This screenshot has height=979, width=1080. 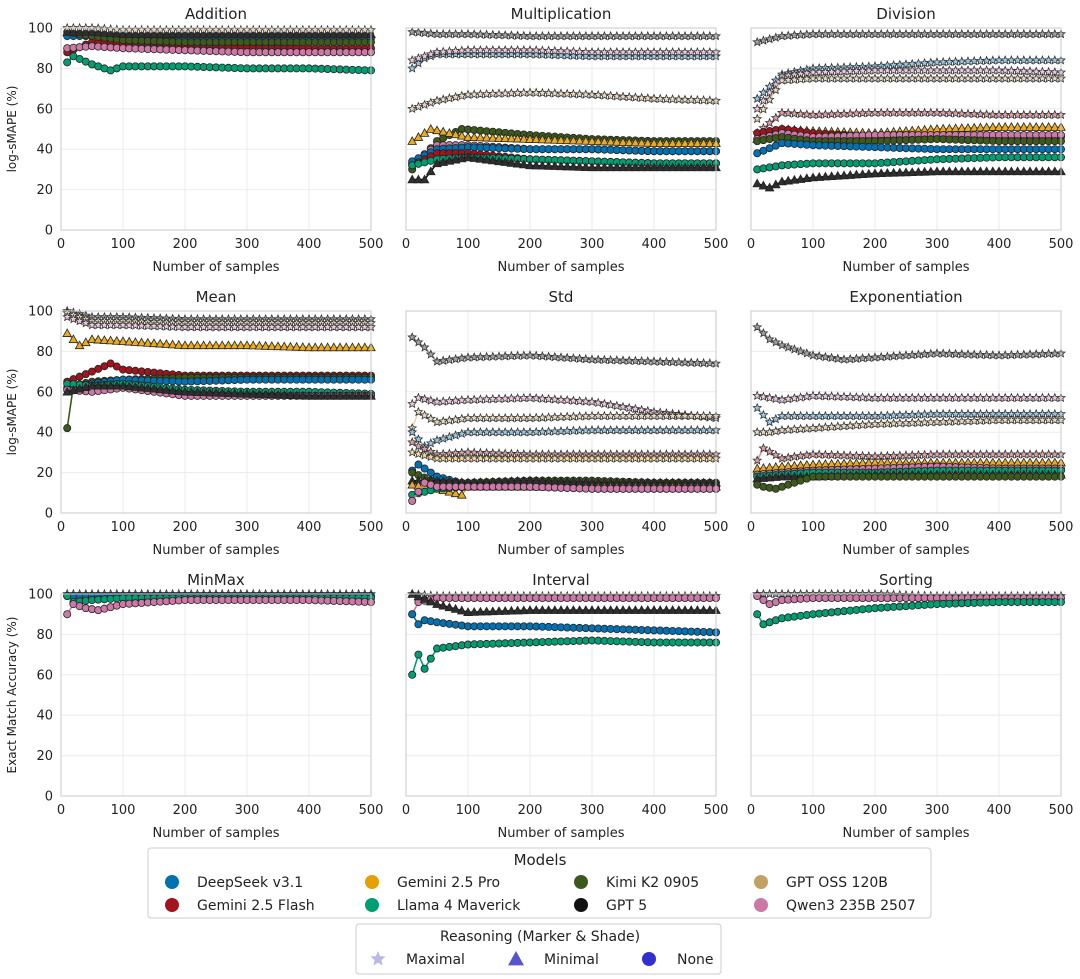 What do you see at coordinates (909, 613) in the screenshot?
I see `panel-sorting-series-llama-4-maverick-none` at bounding box center [909, 613].